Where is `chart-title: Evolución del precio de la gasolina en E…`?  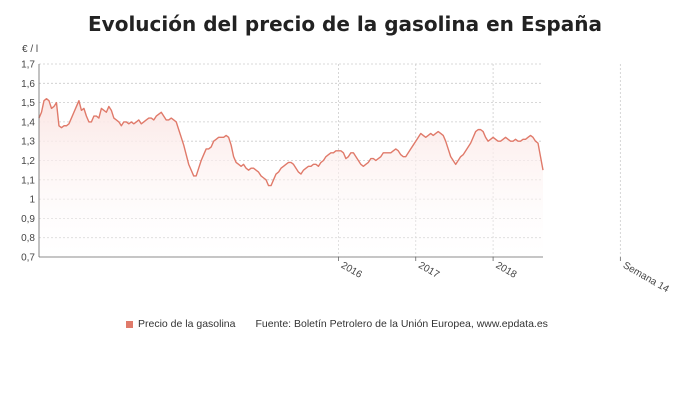 chart-title: Evolución del precio de la gasolina en E… is located at coordinates (345, 24).